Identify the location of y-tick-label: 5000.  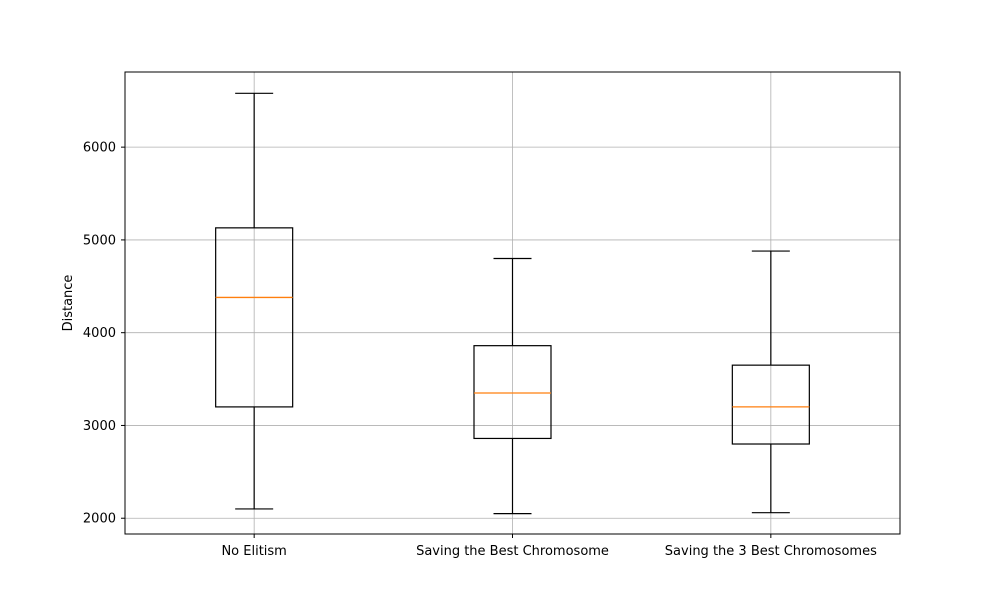
(99, 240).